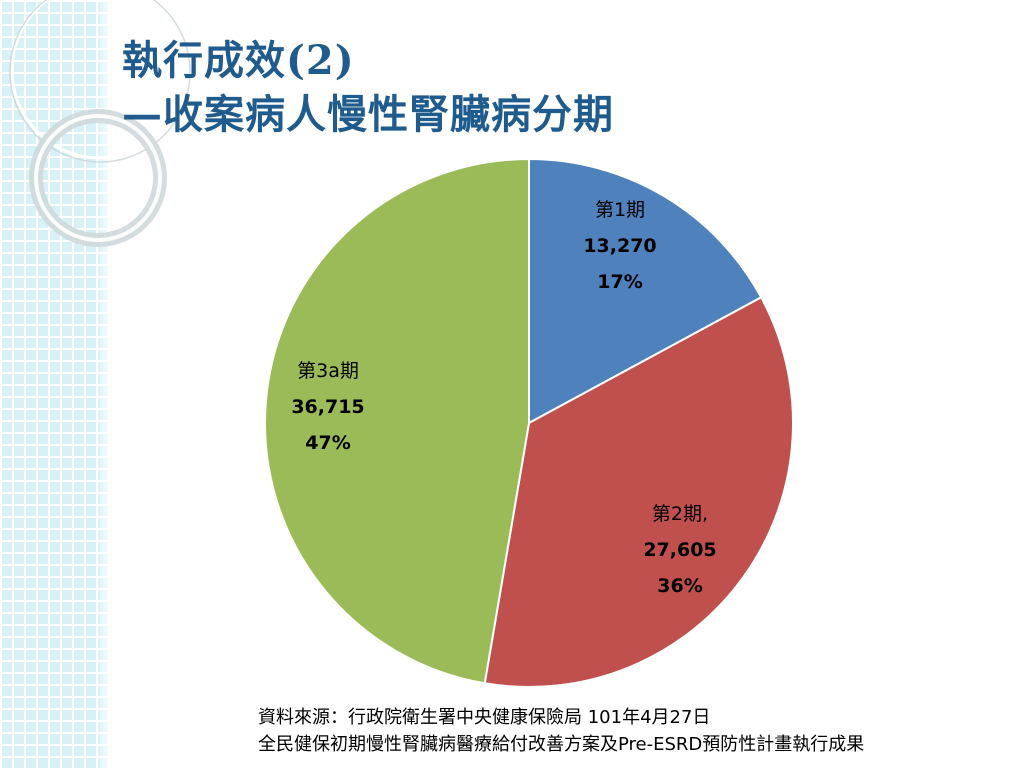  Describe the element at coordinates (327, 443) in the screenshot. I see `slice-3-percent-text: 47%` at that location.